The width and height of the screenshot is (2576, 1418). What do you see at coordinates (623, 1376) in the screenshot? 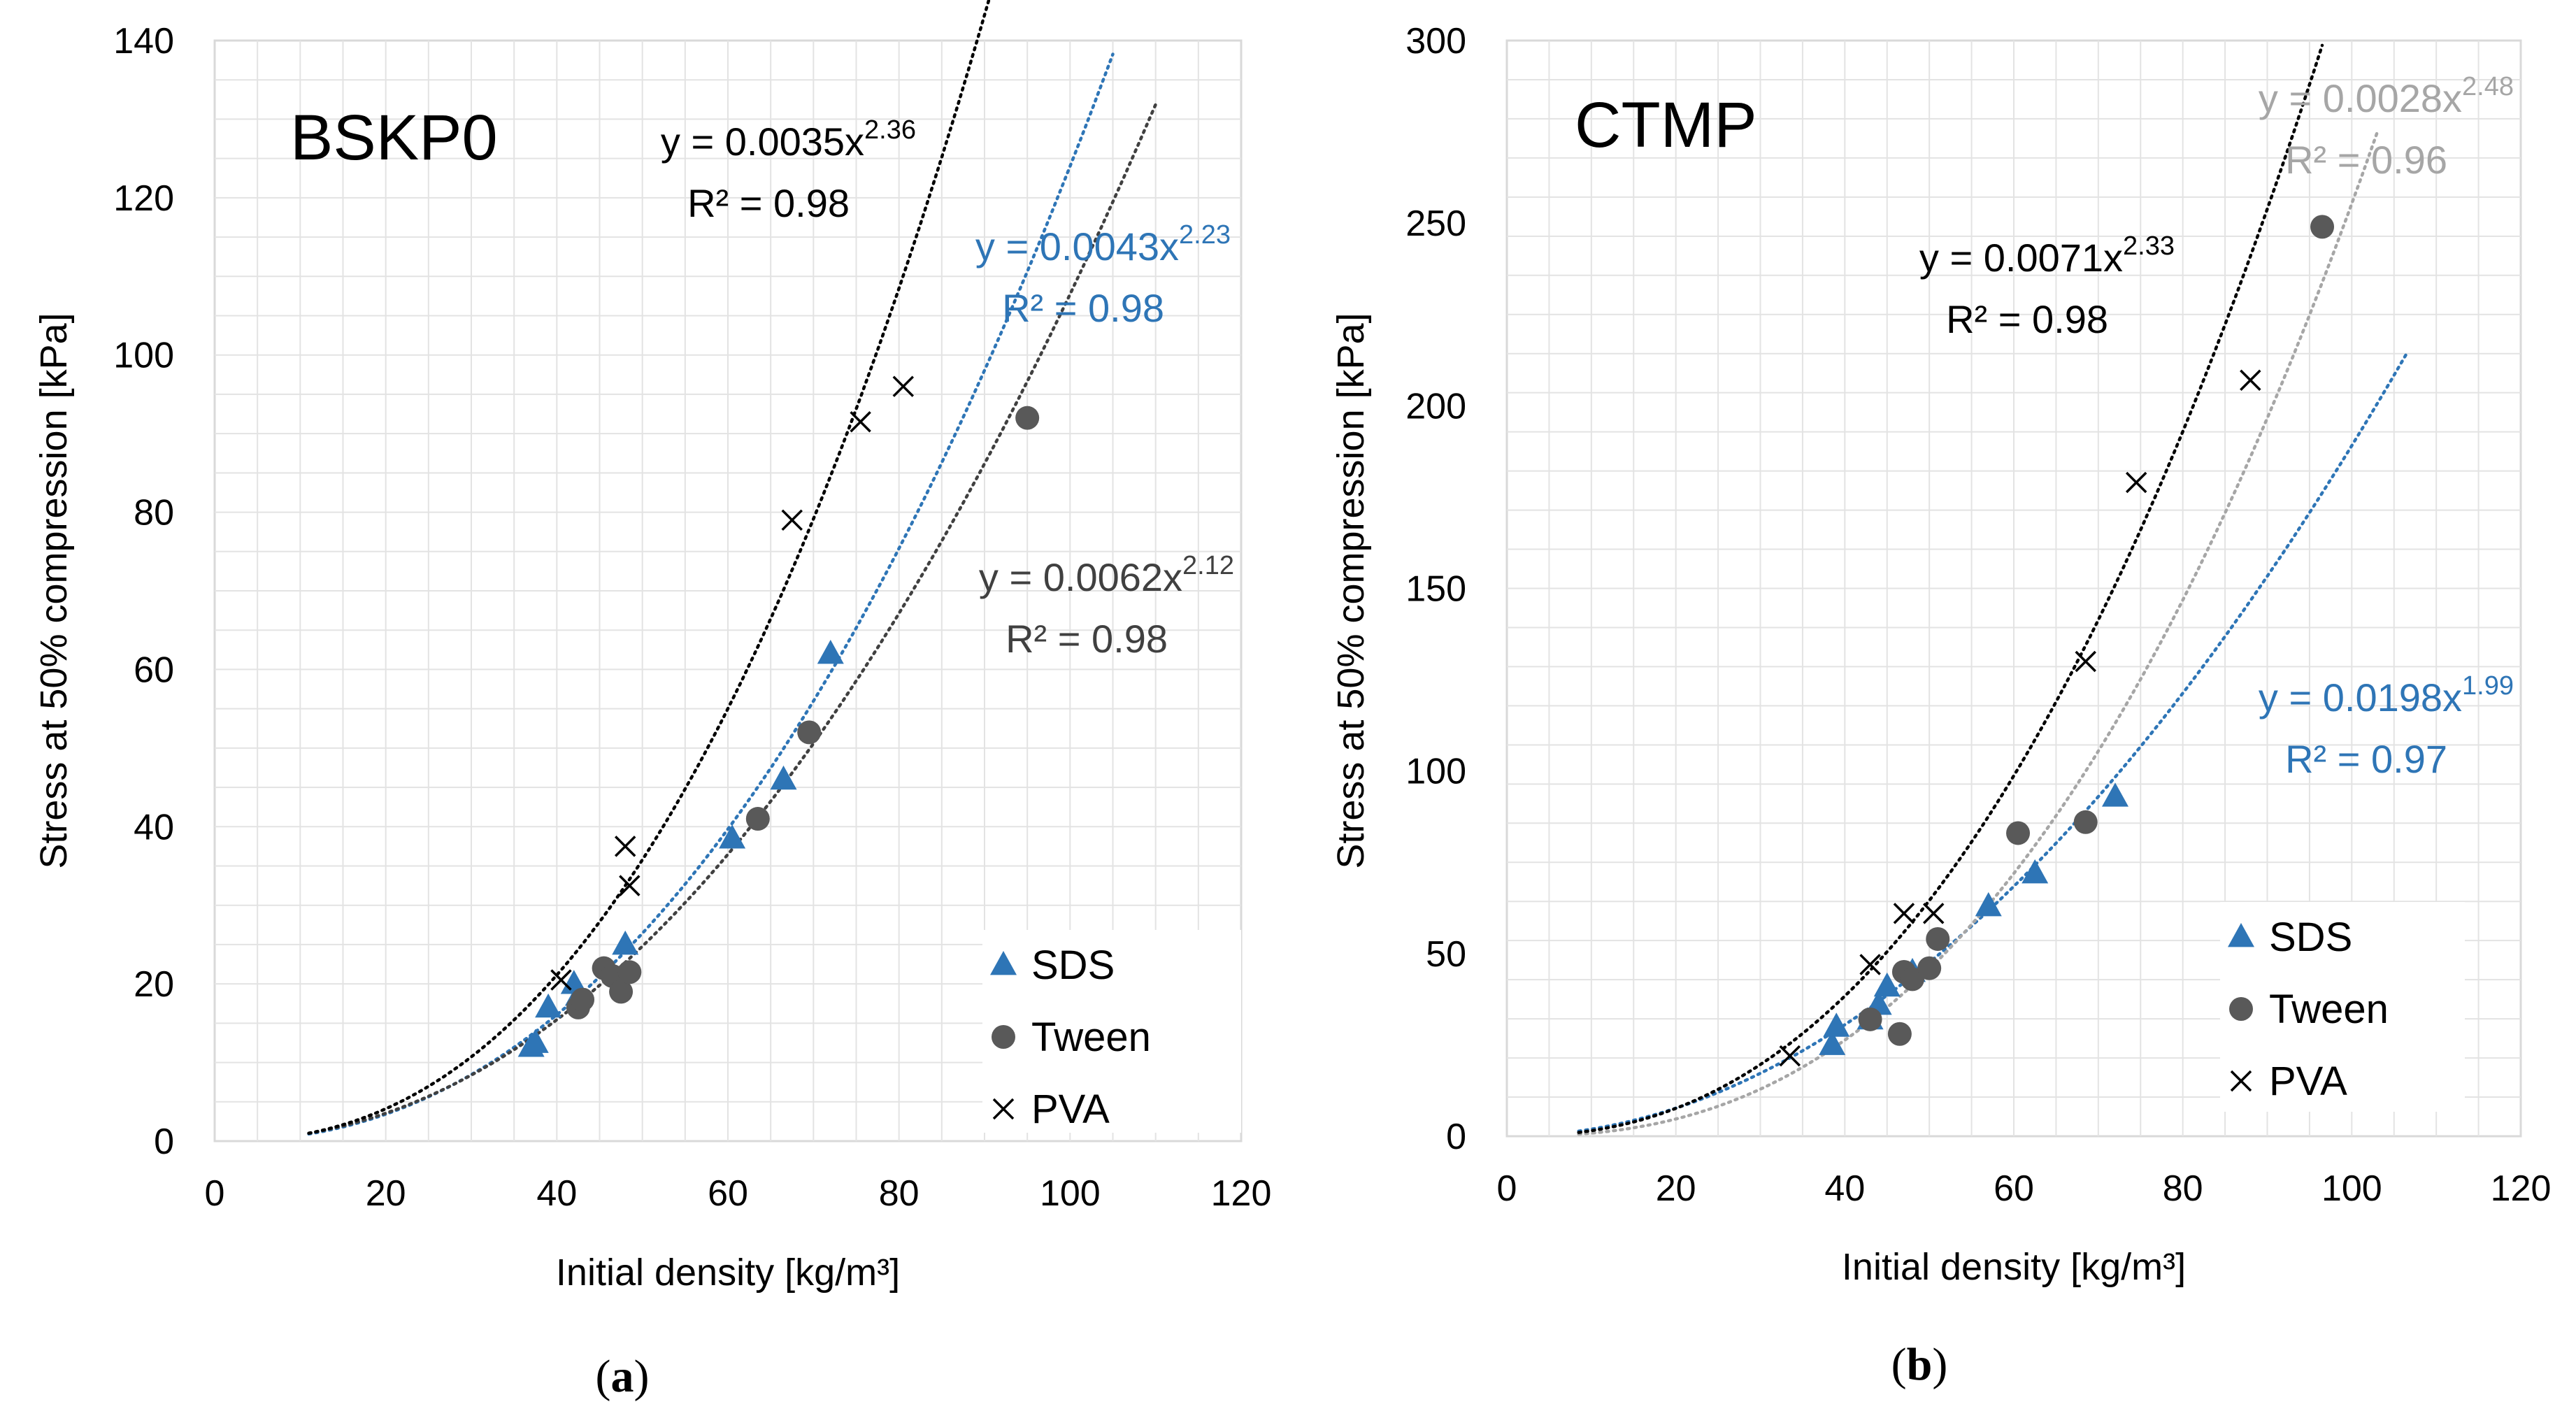
I see `panel-label: (a)` at bounding box center [623, 1376].